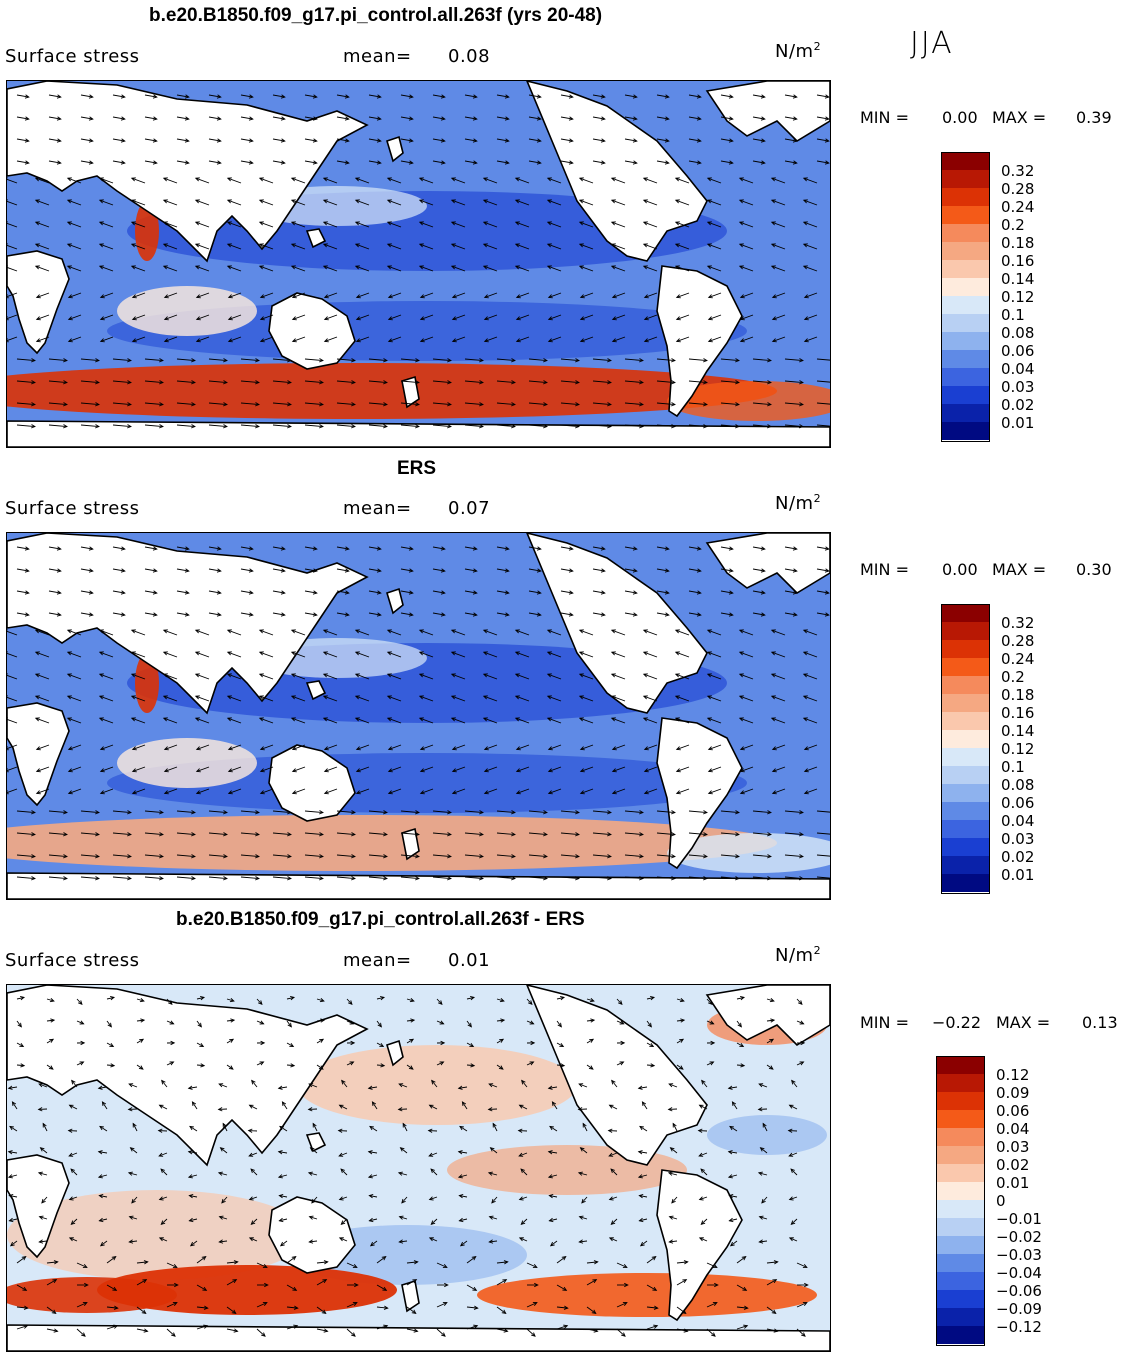 This screenshot has height=1359, width=1126. What do you see at coordinates (1001, 1201) in the screenshot?
I see `colorbar-tick-label: 0` at bounding box center [1001, 1201].